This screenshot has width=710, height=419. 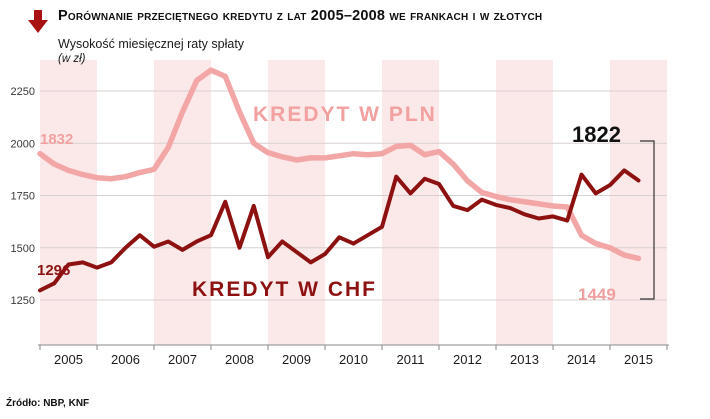 What do you see at coordinates (23, 197) in the screenshot?
I see `svg-text: 1750` at bounding box center [23, 197].